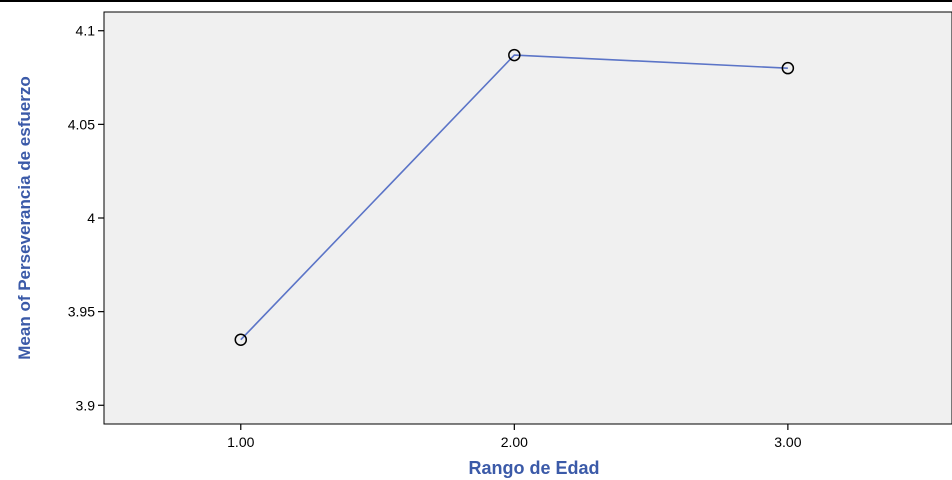  I want to click on y-axis-ticks: 3.9 3.95 4 4.05 4.1, so click(86, 218).